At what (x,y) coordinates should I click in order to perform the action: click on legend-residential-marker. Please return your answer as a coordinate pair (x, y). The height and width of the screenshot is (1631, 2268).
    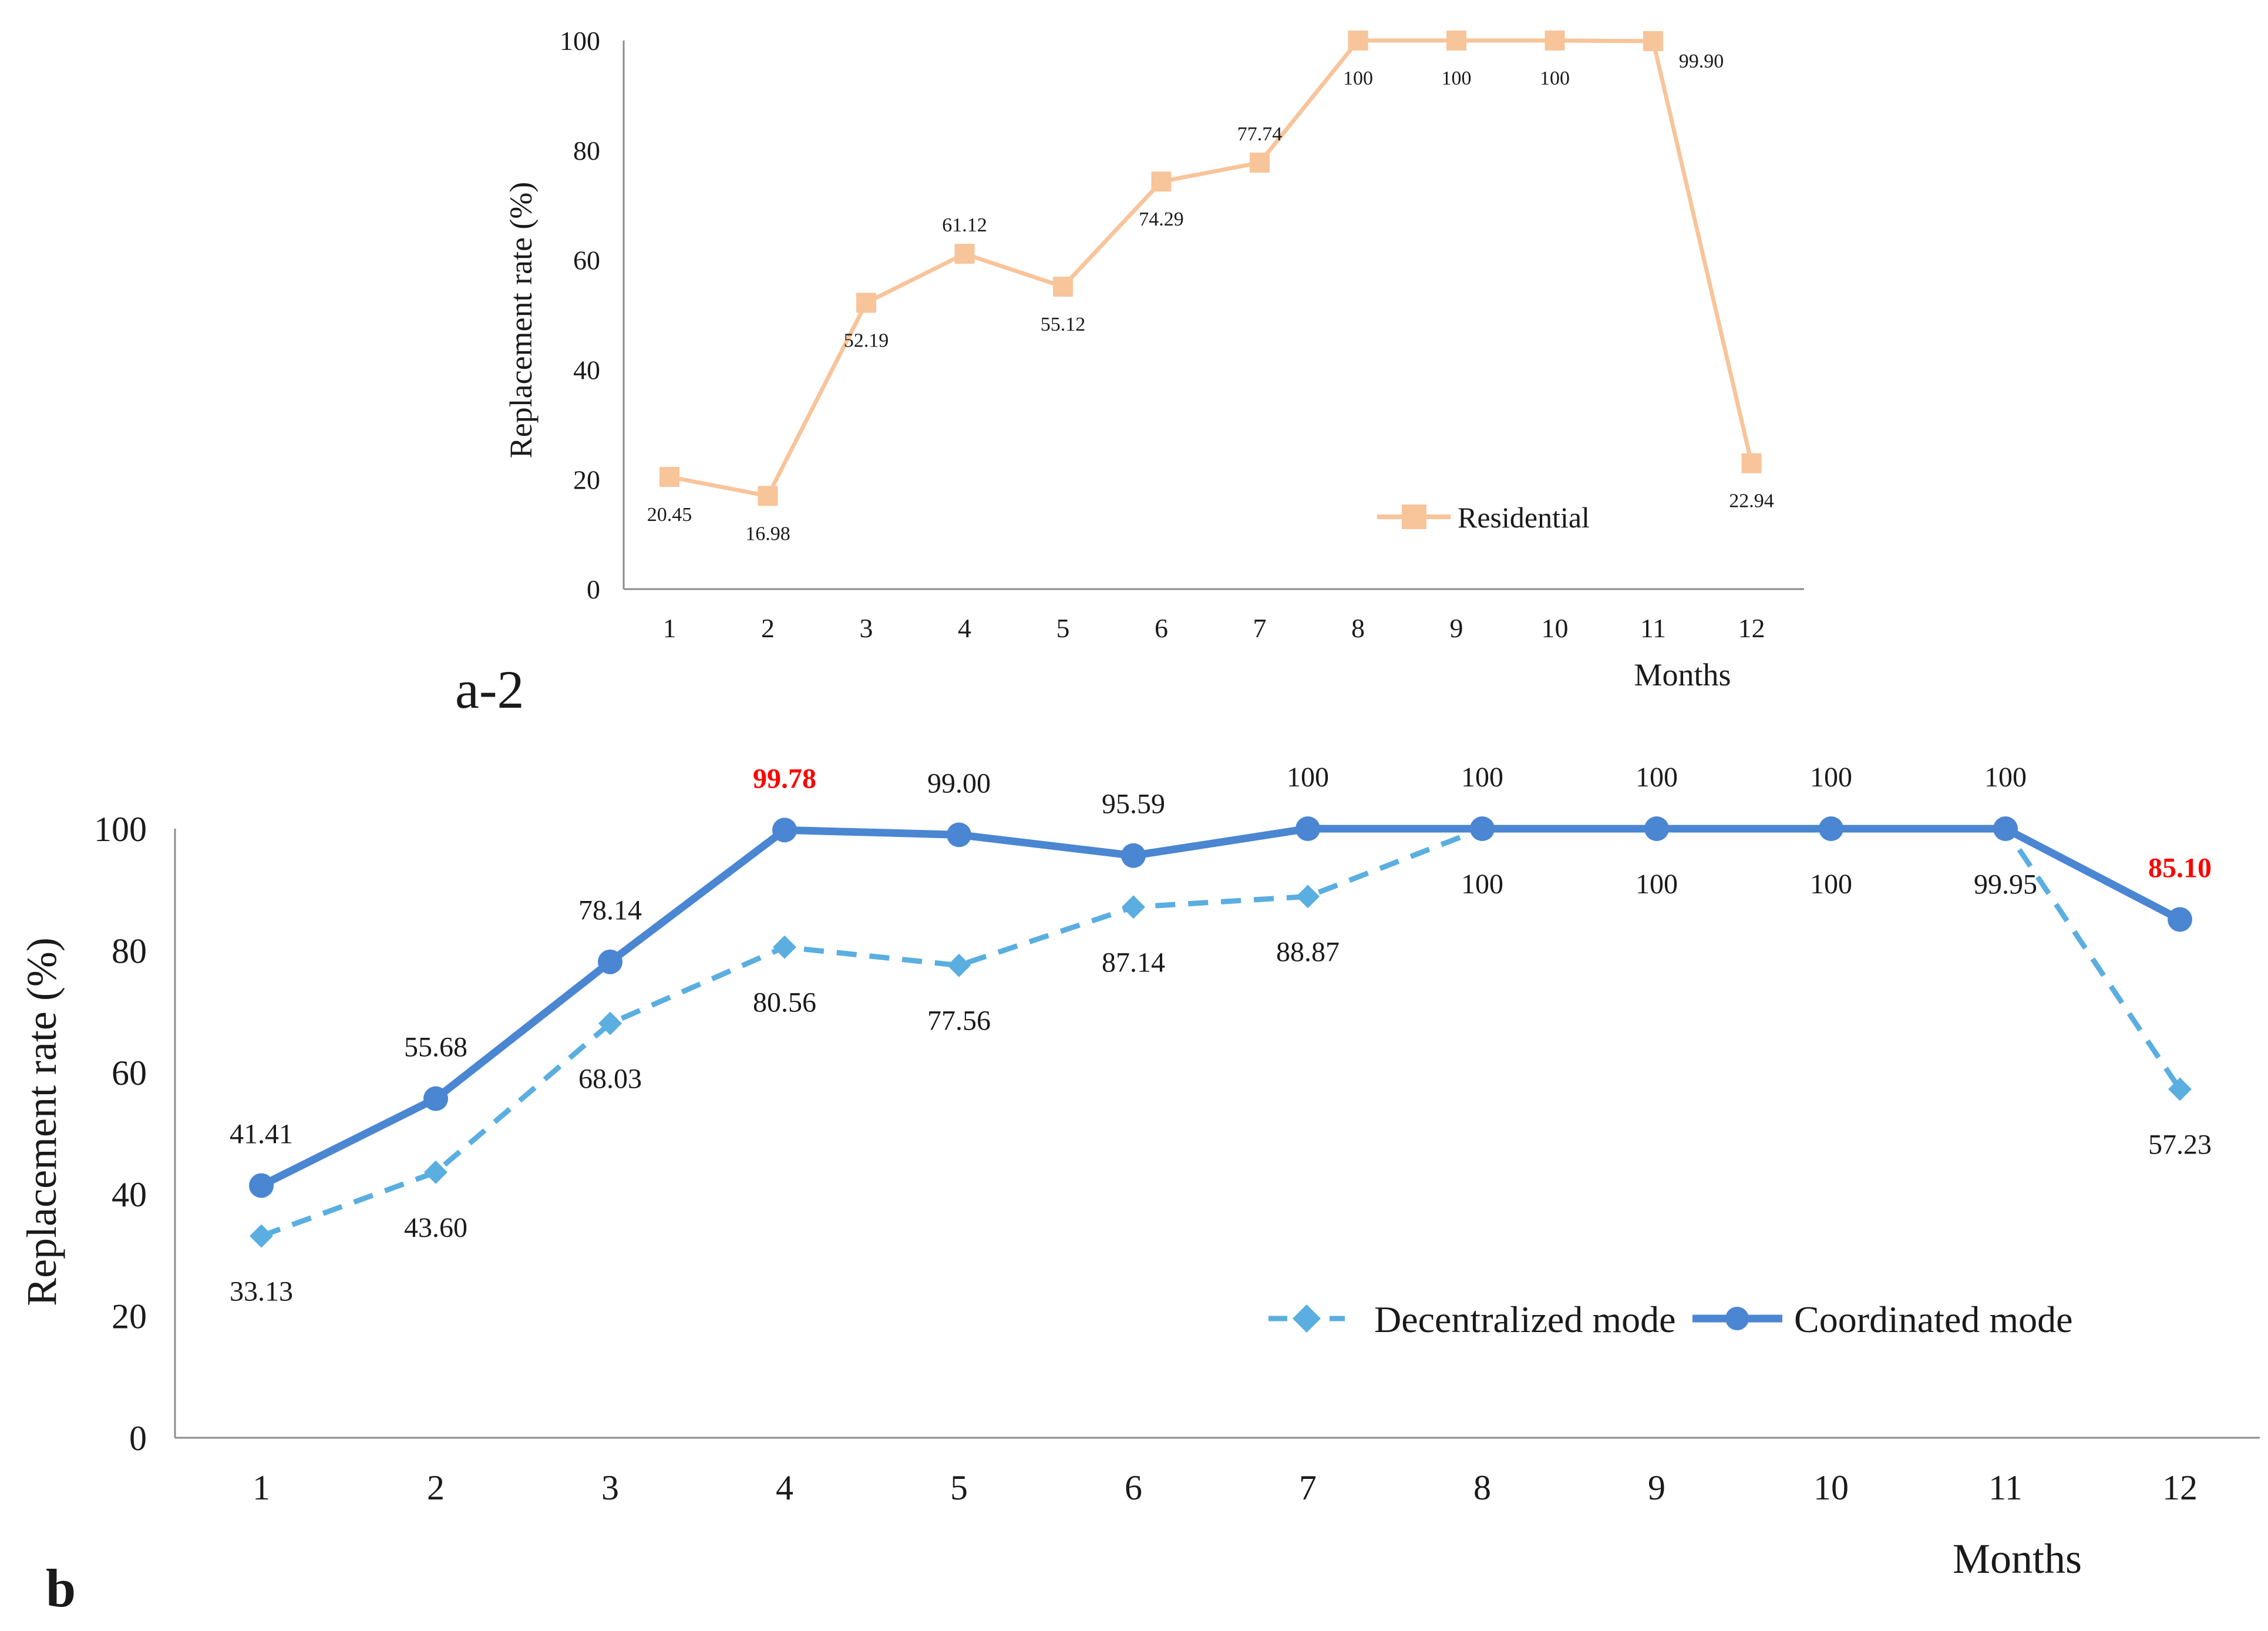
    Looking at the image, I should click on (1414, 517).